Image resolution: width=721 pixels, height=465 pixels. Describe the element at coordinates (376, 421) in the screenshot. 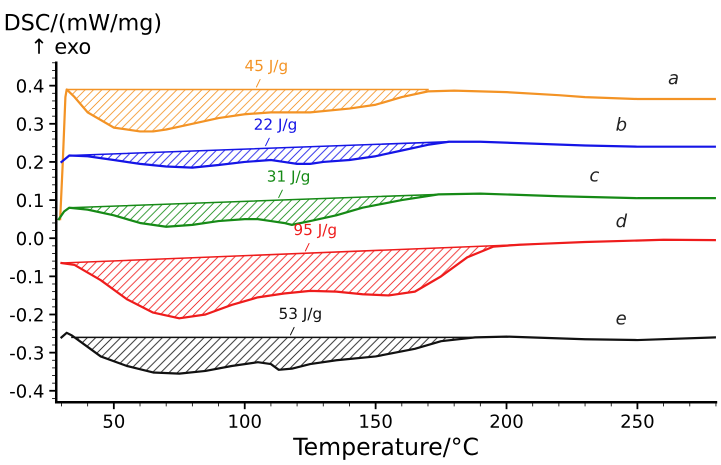

I see `x-tick-label: 150` at that location.